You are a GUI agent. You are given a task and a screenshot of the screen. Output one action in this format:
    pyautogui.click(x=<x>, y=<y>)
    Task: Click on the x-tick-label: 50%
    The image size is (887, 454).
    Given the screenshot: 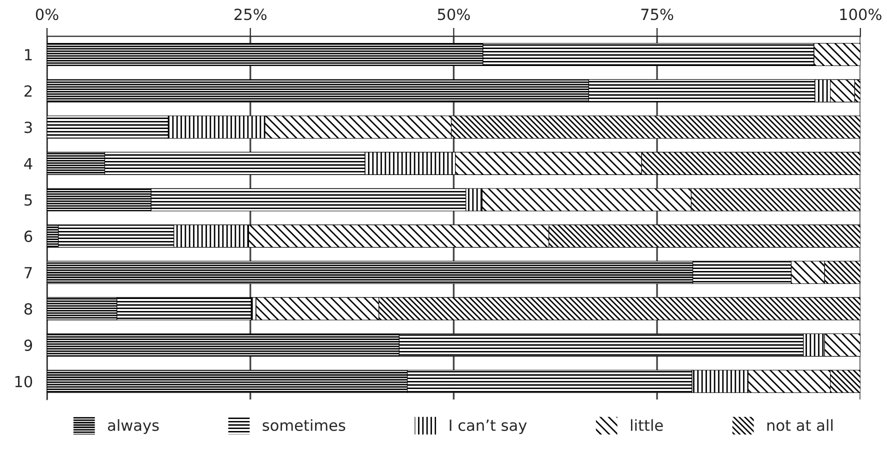 What is the action you would take?
    pyautogui.click(x=454, y=14)
    